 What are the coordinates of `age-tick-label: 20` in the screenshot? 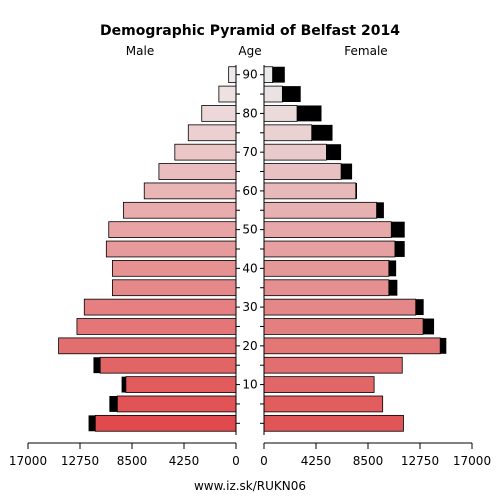 It's located at (249, 346).